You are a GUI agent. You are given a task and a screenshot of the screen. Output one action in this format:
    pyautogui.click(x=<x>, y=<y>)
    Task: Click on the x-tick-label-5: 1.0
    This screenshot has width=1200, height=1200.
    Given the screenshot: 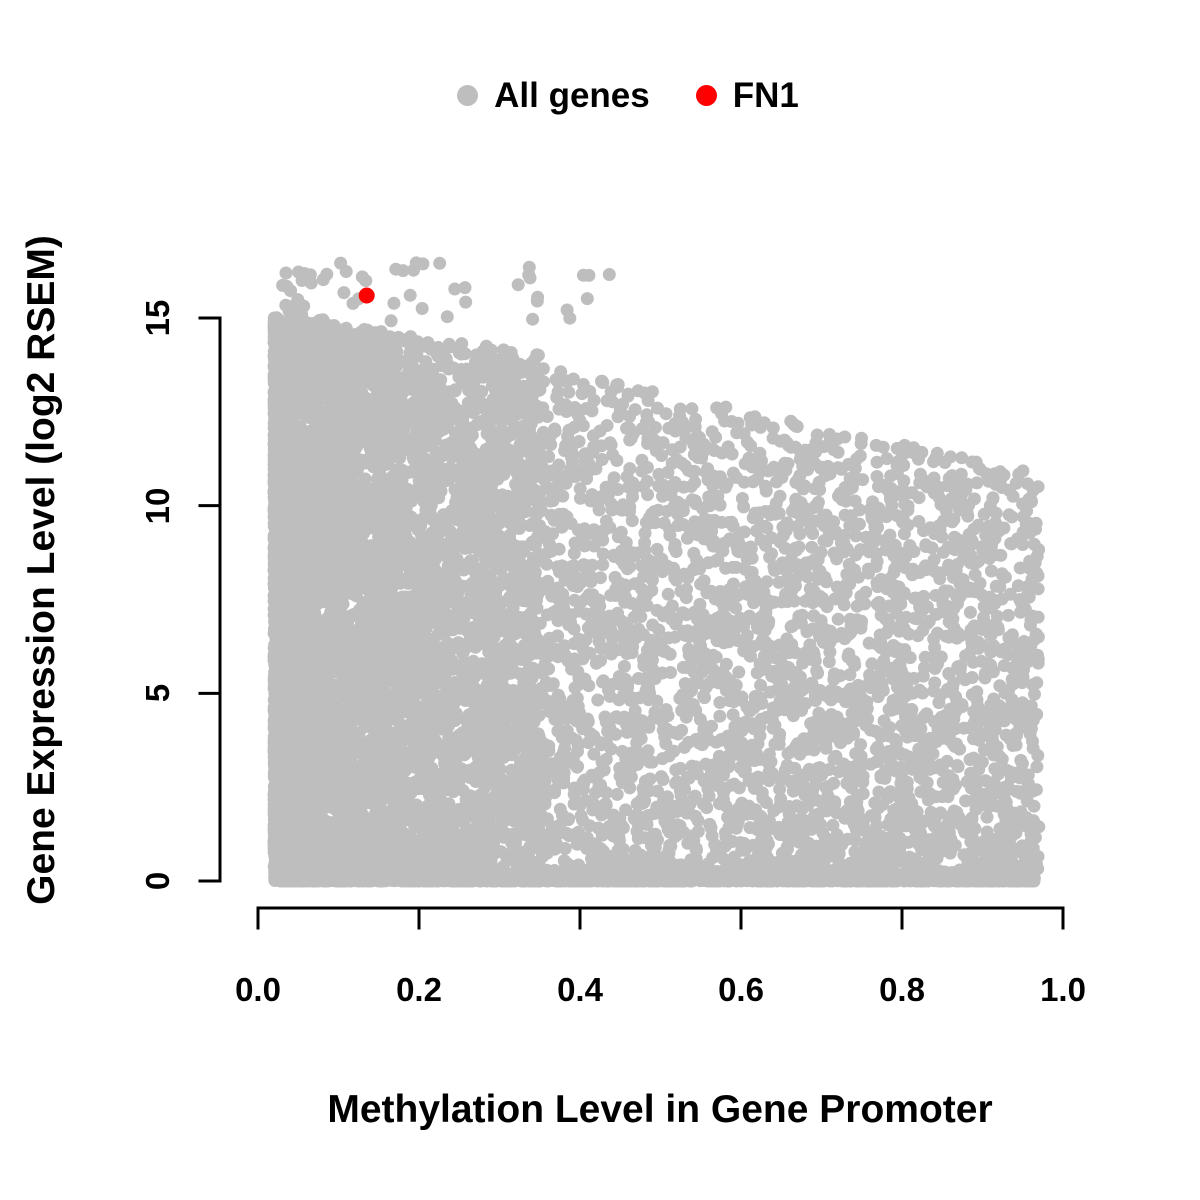 What is the action you would take?
    pyautogui.click(x=1063, y=989)
    